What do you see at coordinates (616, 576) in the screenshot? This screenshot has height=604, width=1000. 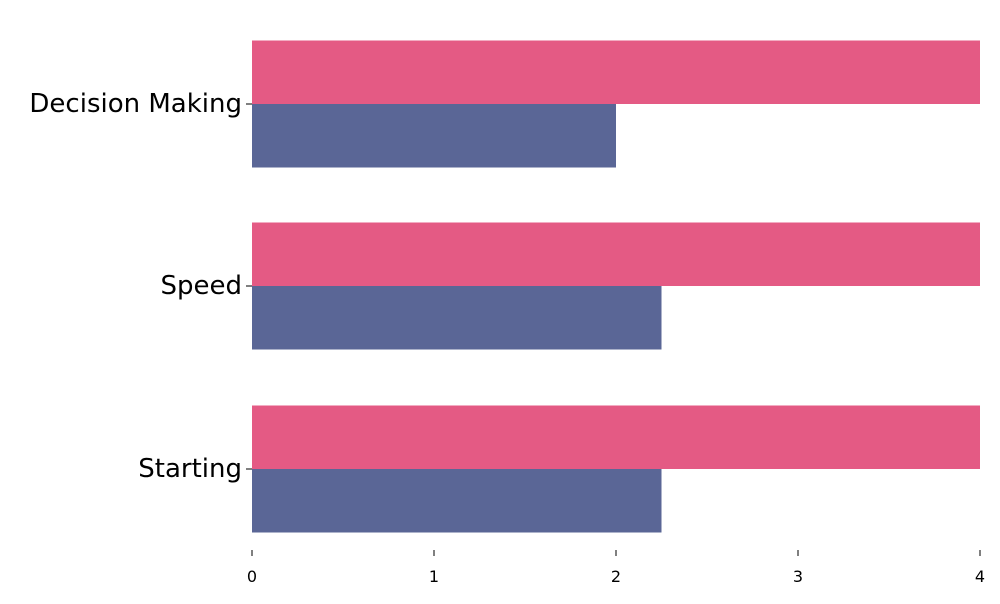 I see `x-tick-label: 2` at bounding box center [616, 576].